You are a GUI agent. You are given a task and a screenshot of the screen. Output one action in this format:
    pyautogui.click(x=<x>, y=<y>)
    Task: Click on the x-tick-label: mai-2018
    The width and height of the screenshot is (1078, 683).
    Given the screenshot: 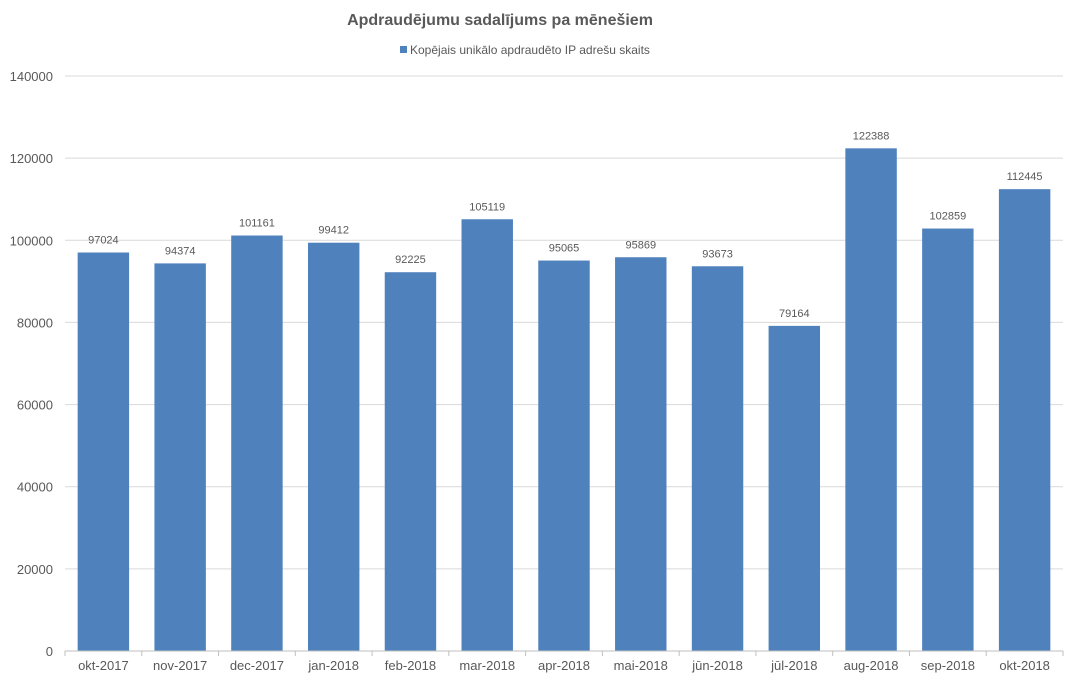 What is the action you would take?
    pyautogui.click(x=641, y=665)
    